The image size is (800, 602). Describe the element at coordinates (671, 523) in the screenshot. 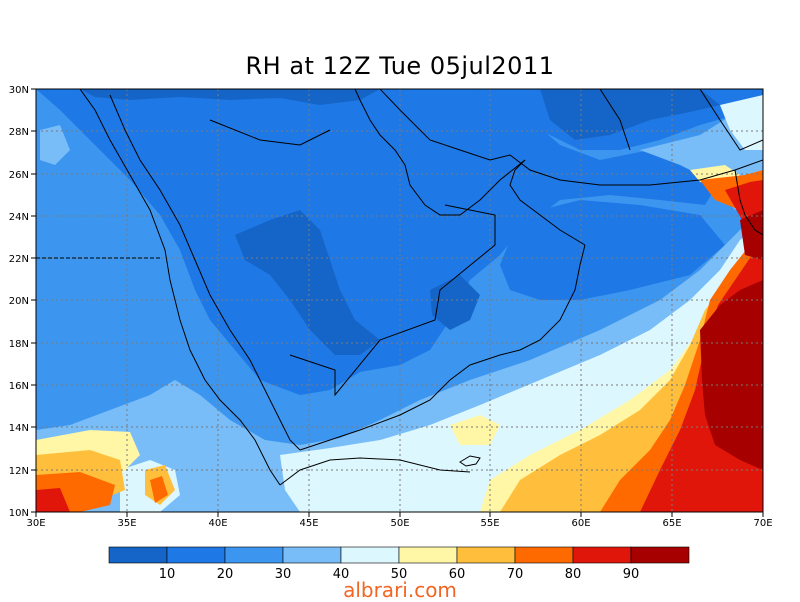

I see `x-tick-label: 65E` at that location.